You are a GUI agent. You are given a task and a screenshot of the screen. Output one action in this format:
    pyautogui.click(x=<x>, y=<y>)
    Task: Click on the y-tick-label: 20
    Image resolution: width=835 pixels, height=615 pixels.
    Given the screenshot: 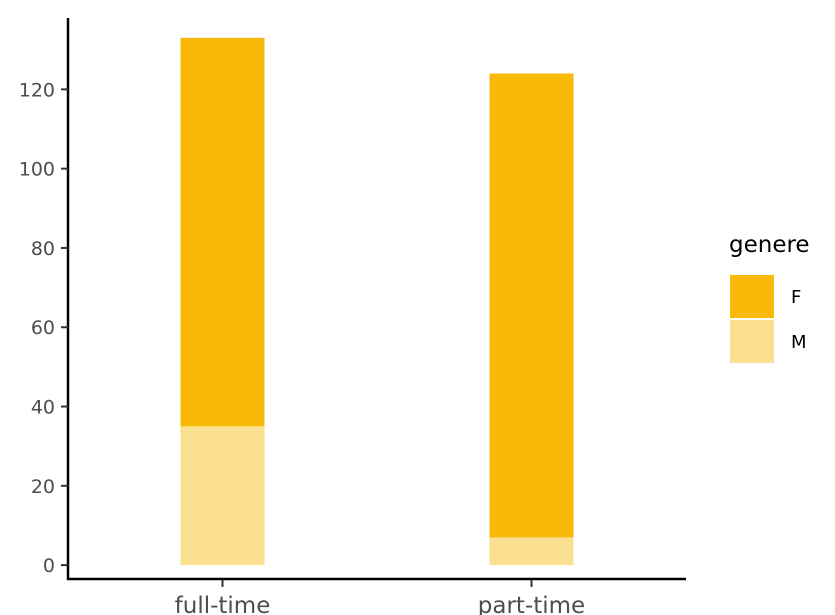 What is the action you would take?
    pyautogui.click(x=43, y=487)
    